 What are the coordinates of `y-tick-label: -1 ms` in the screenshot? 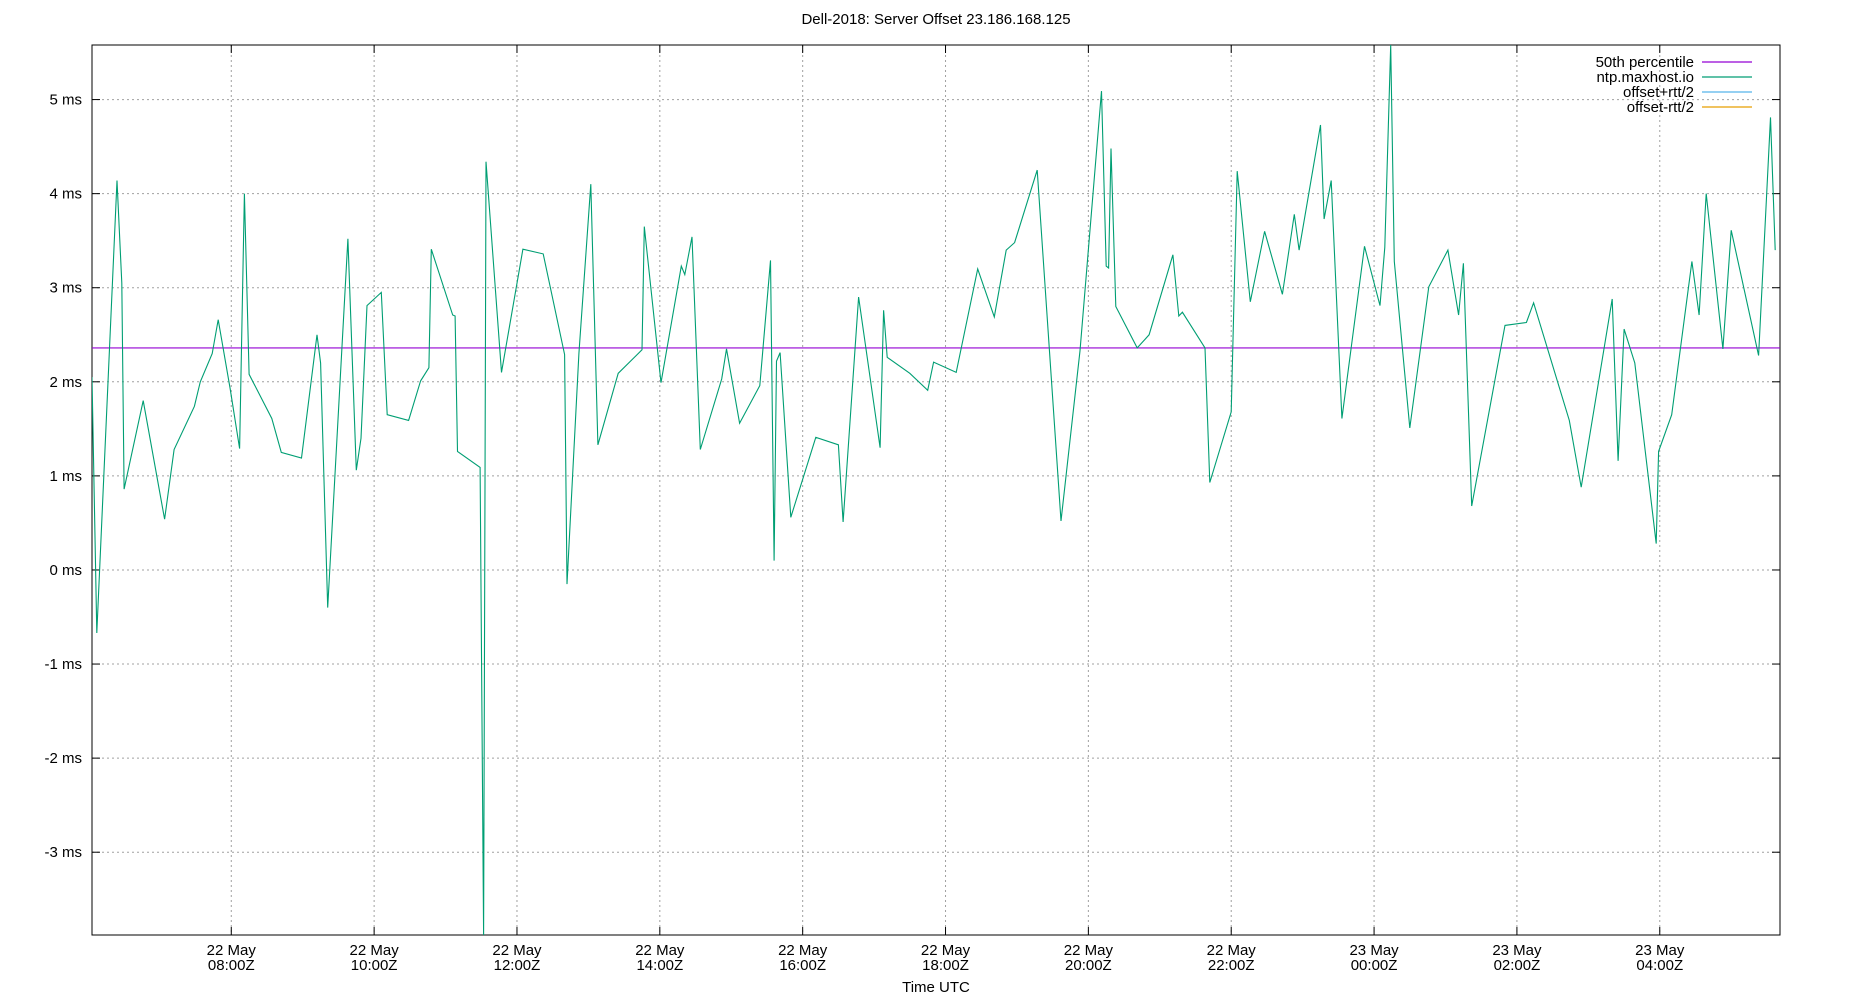 It's located at (64, 664).